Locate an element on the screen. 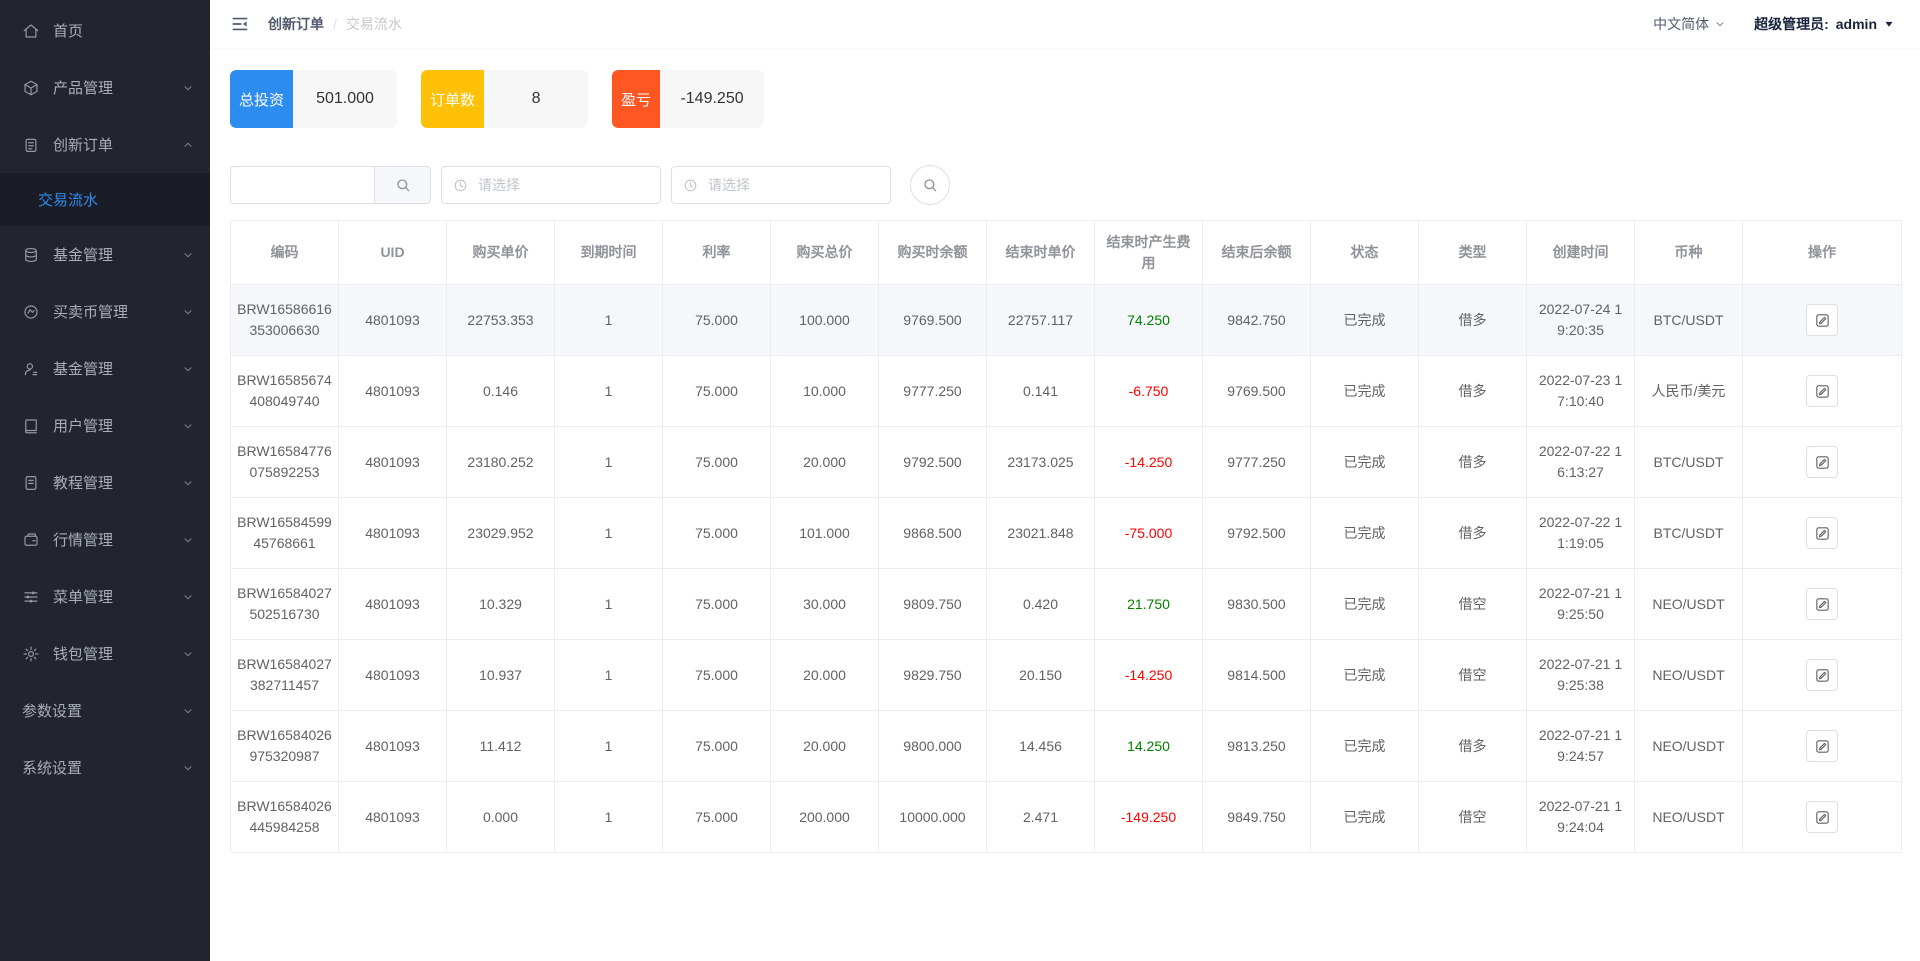 Image resolution: width=1920 pixels, height=961 pixels. filter-bar is located at coordinates (1066, 185).